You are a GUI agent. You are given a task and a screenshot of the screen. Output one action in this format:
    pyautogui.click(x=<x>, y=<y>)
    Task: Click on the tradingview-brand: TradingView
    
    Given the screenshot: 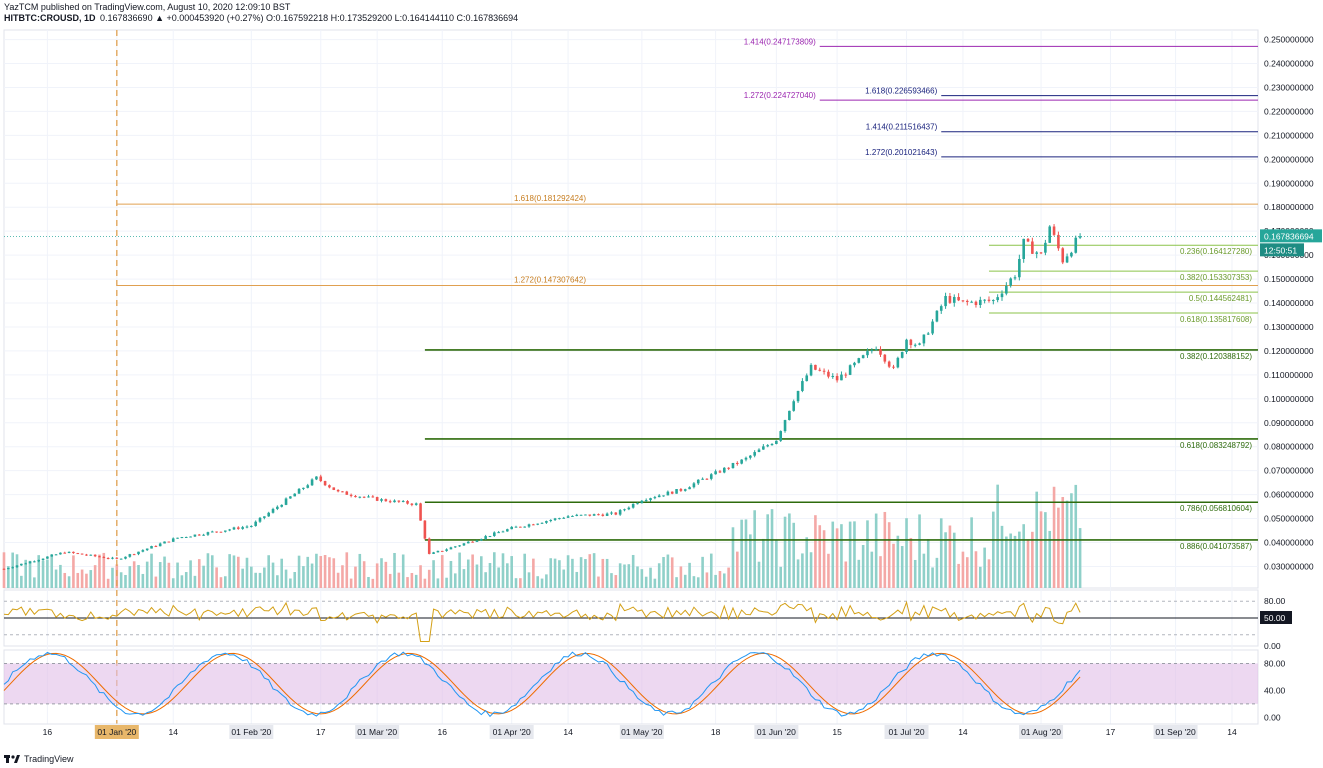 What is the action you would take?
    pyautogui.click(x=49, y=759)
    